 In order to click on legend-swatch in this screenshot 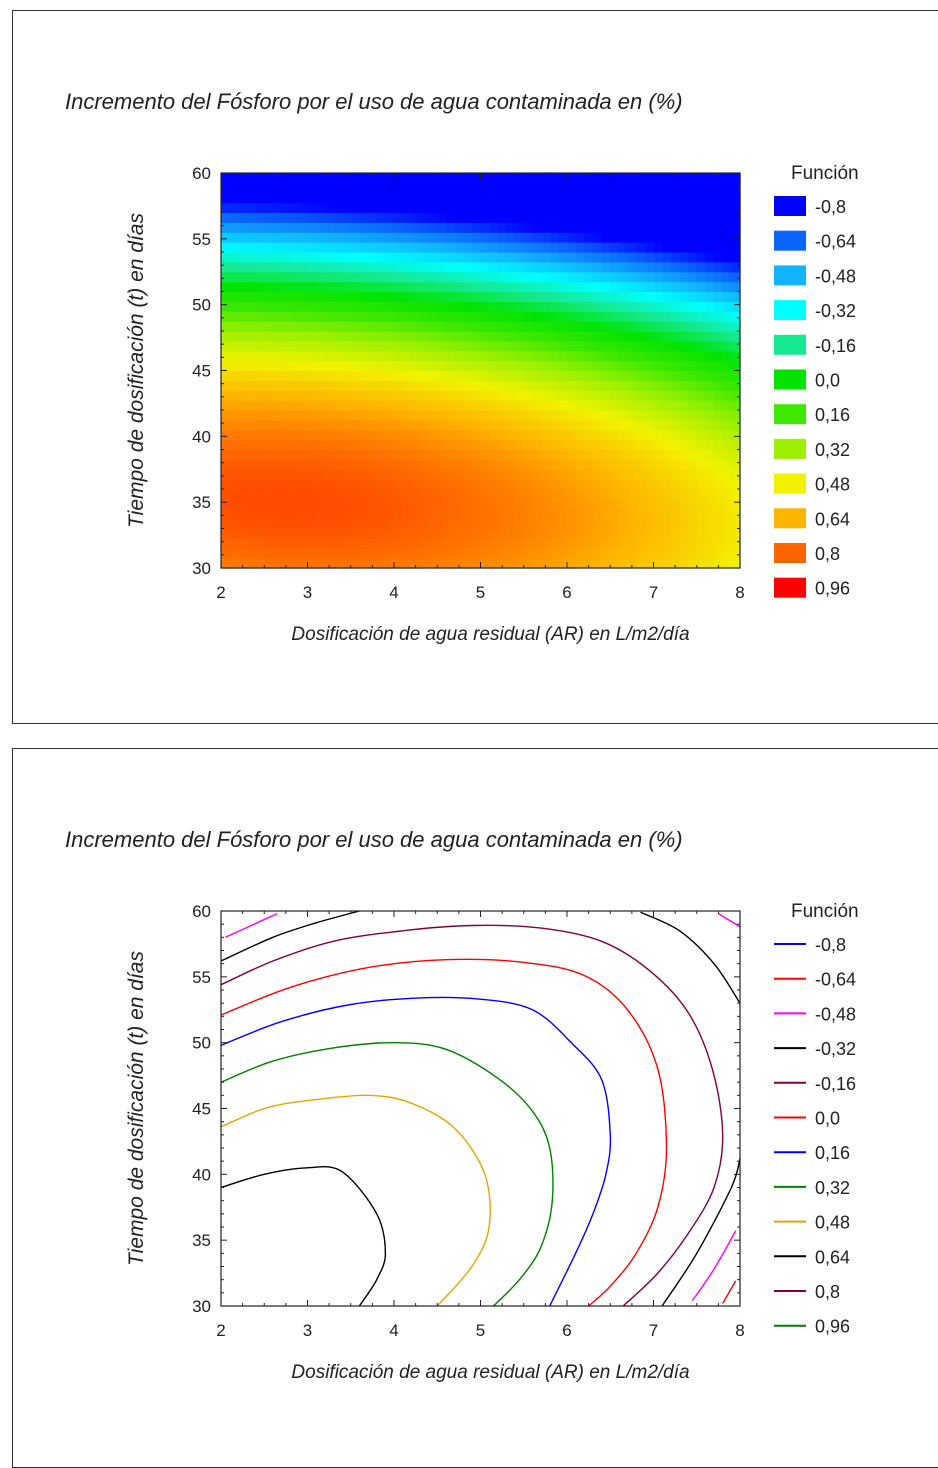, I will do `click(790, 587)`.